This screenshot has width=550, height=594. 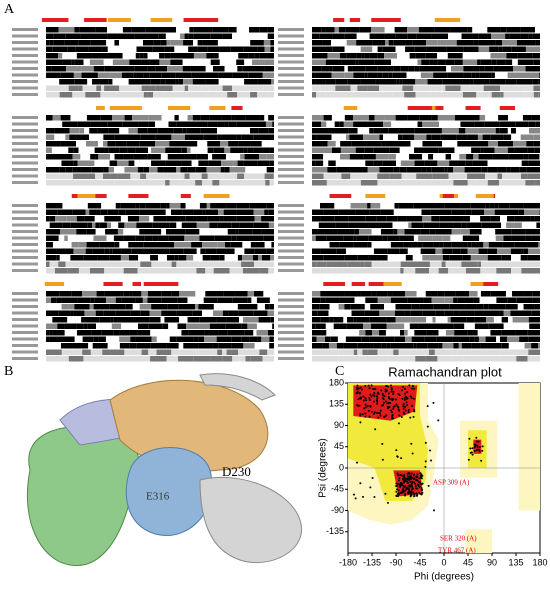 What do you see at coordinates (395, 562) in the screenshot?
I see `x-tick-label: -90` at bounding box center [395, 562].